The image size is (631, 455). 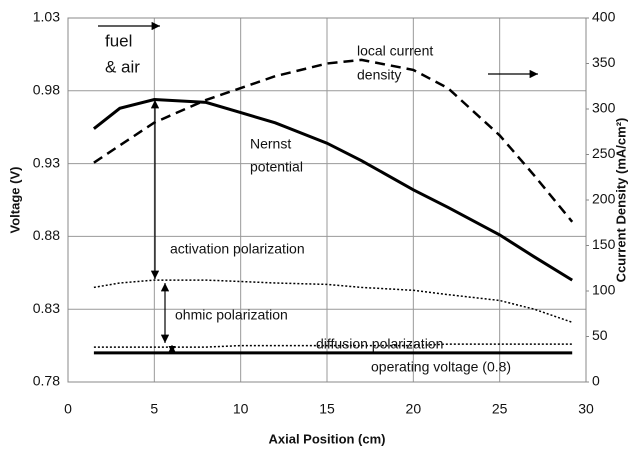 What do you see at coordinates (604, 290) in the screenshot?
I see `y2-tick-label: 100` at bounding box center [604, 290].